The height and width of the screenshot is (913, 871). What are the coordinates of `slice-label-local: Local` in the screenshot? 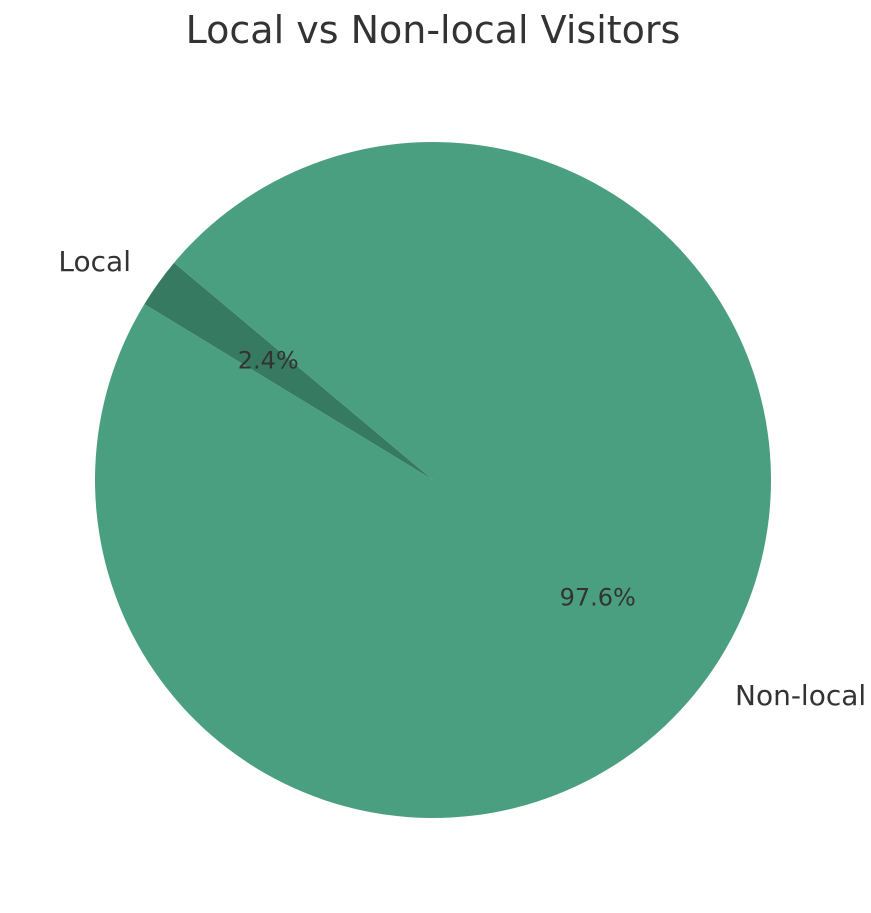 It's located at (94, 261).